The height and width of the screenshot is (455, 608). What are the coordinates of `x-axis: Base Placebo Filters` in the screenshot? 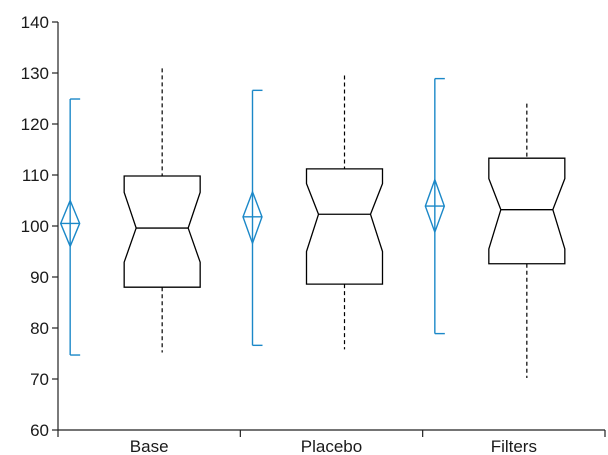 It's located at (331, 442).